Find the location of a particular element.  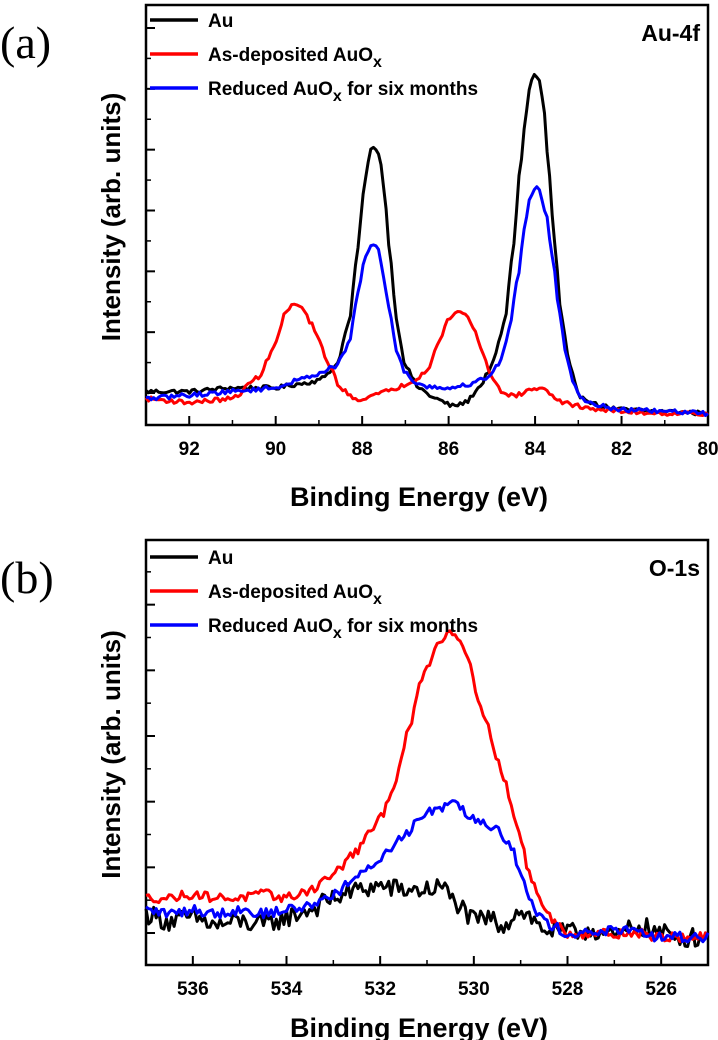

corner-label: O-1s is located at coordinates (674, 568).